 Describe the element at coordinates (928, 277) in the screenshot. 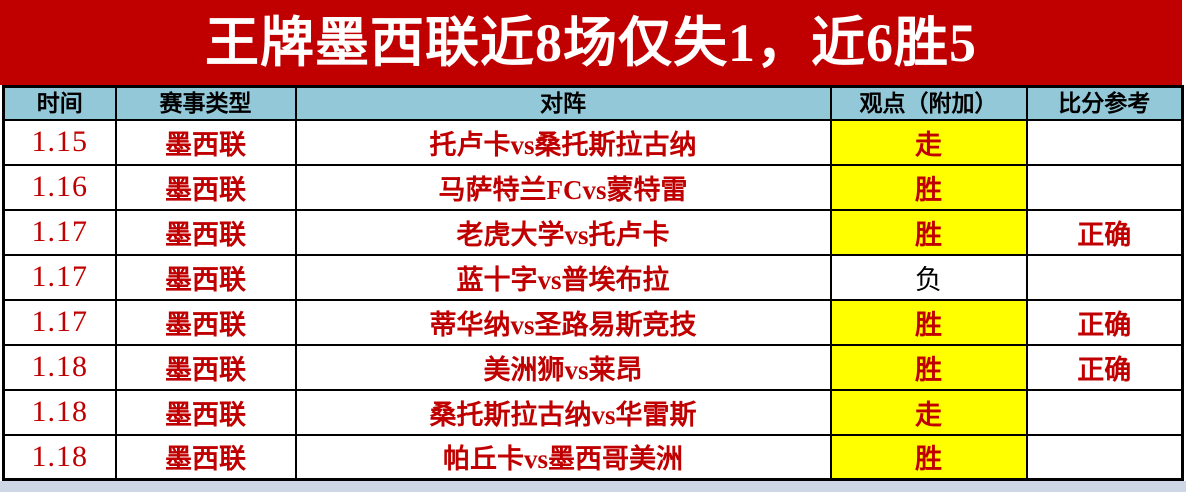

I see `opinion-cell: 负` at that location.